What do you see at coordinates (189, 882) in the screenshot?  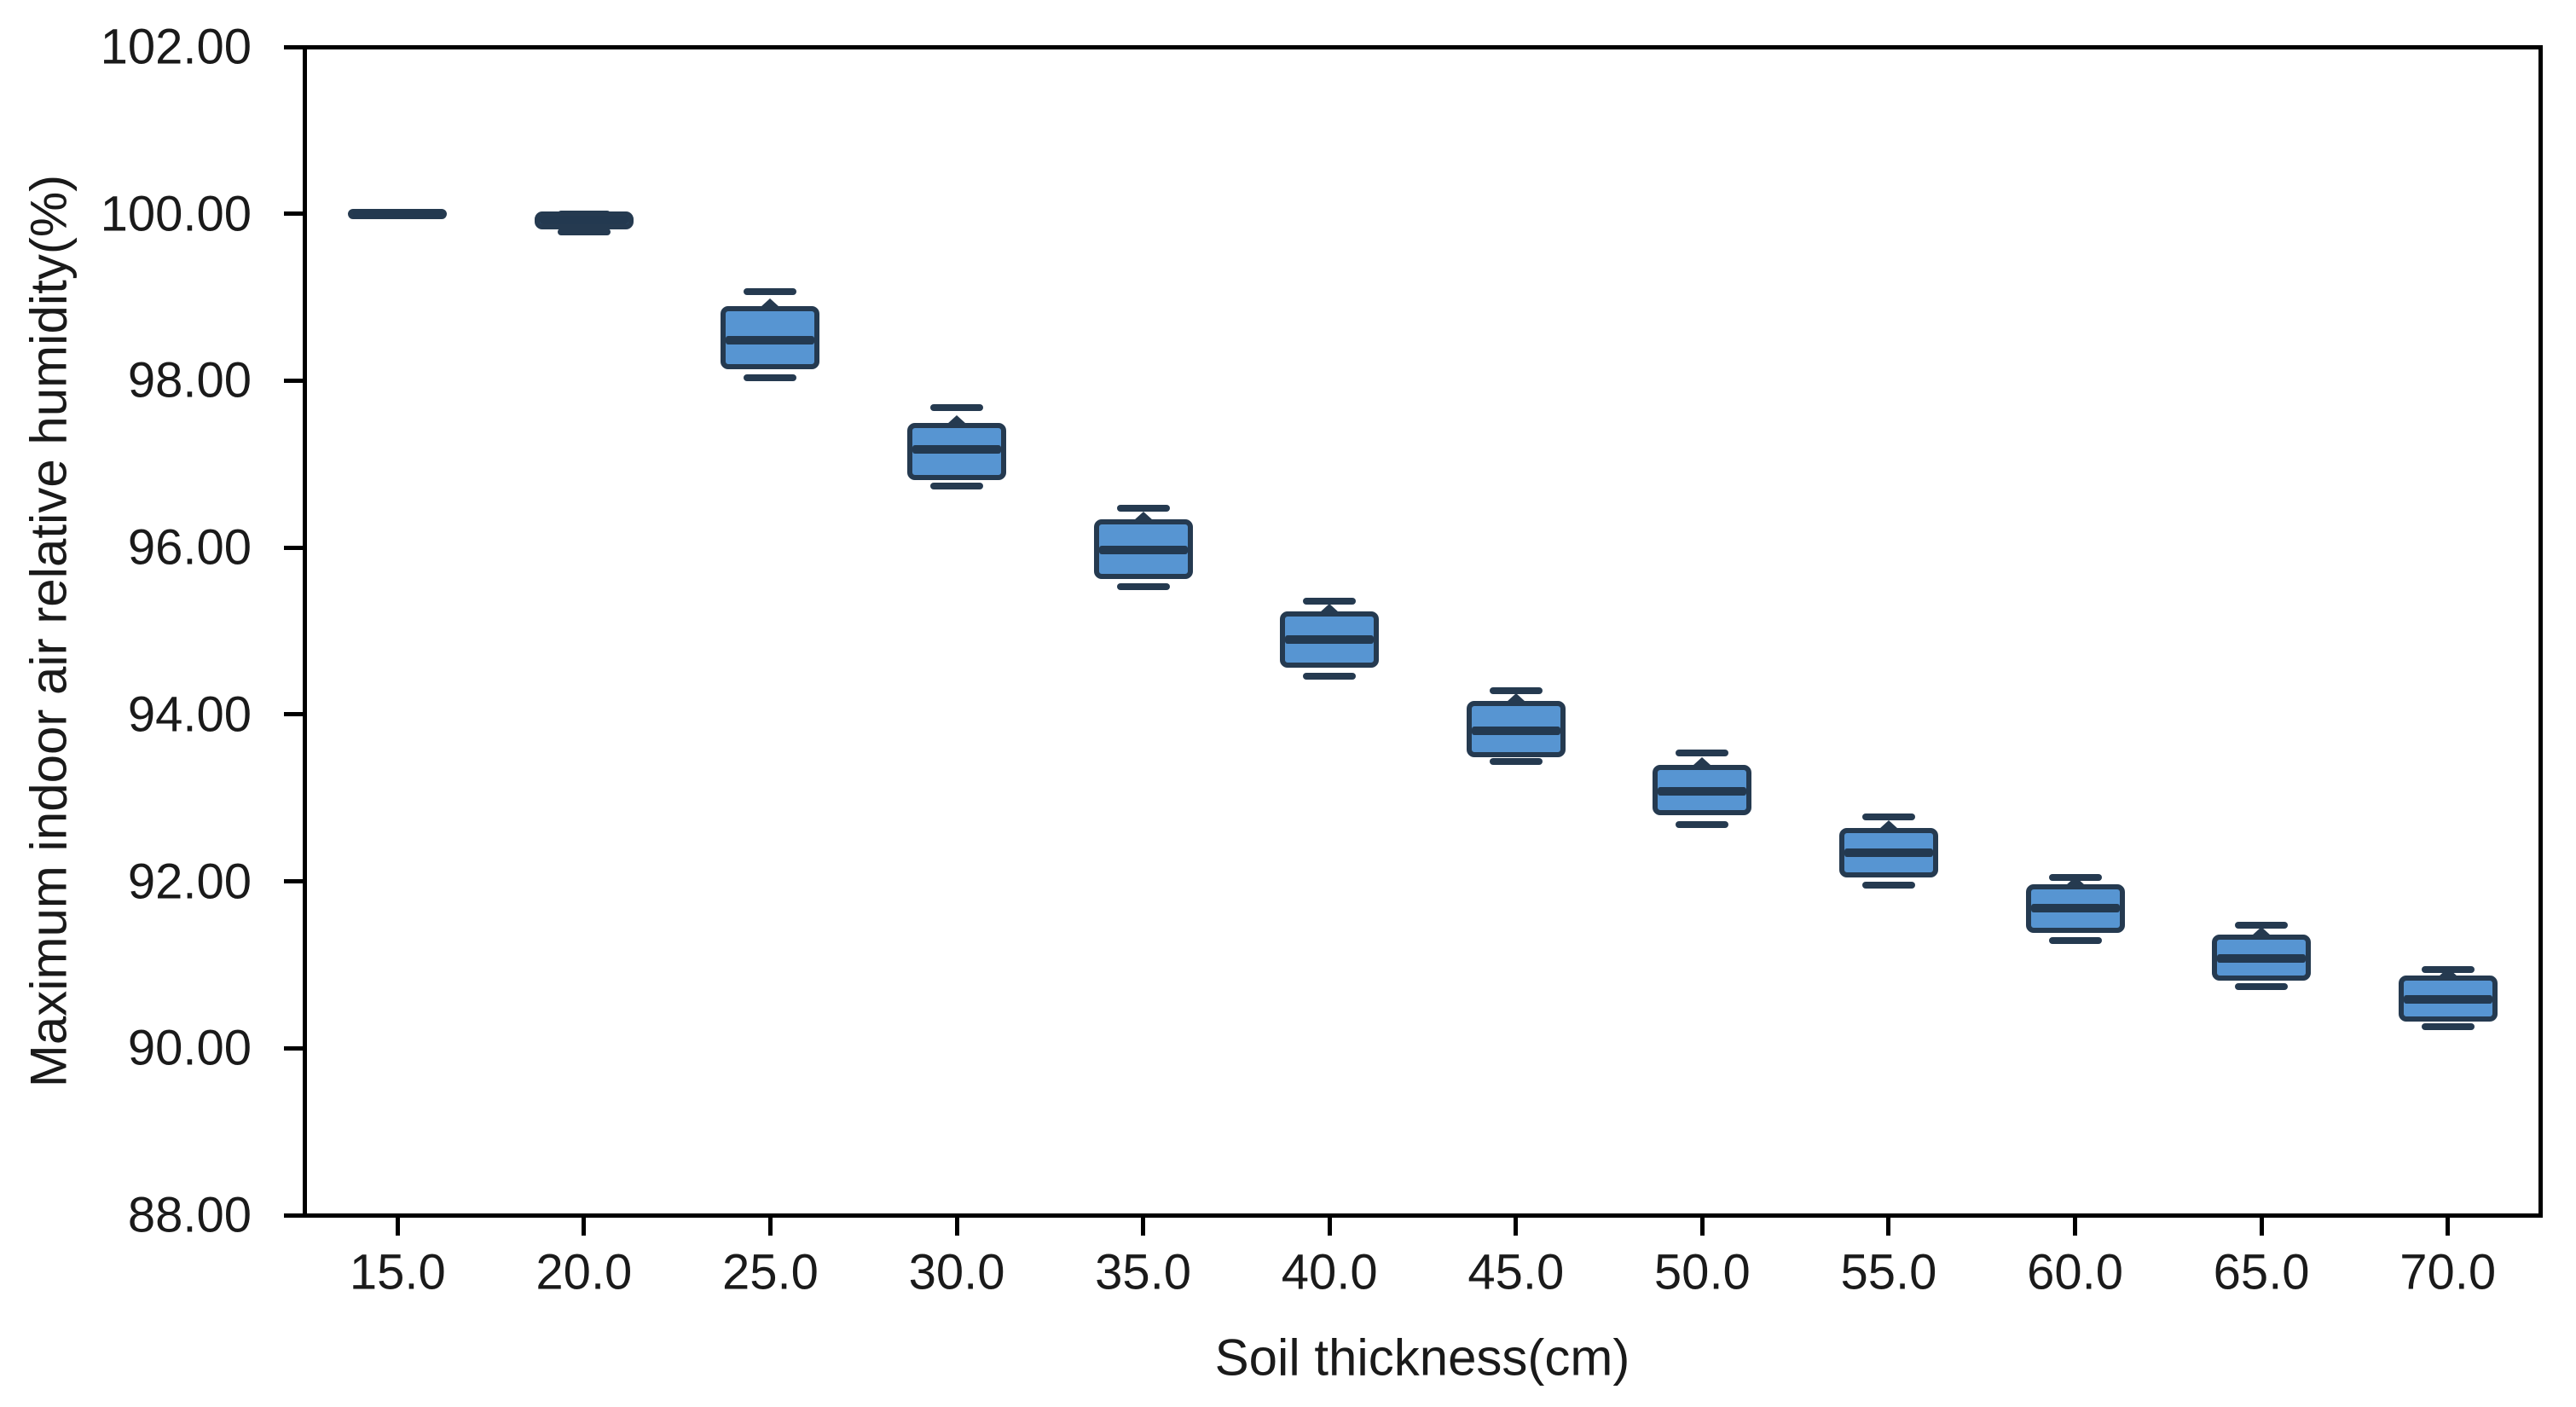 I see `y-tick-label: 92.00` at bounding box center [189, 882].